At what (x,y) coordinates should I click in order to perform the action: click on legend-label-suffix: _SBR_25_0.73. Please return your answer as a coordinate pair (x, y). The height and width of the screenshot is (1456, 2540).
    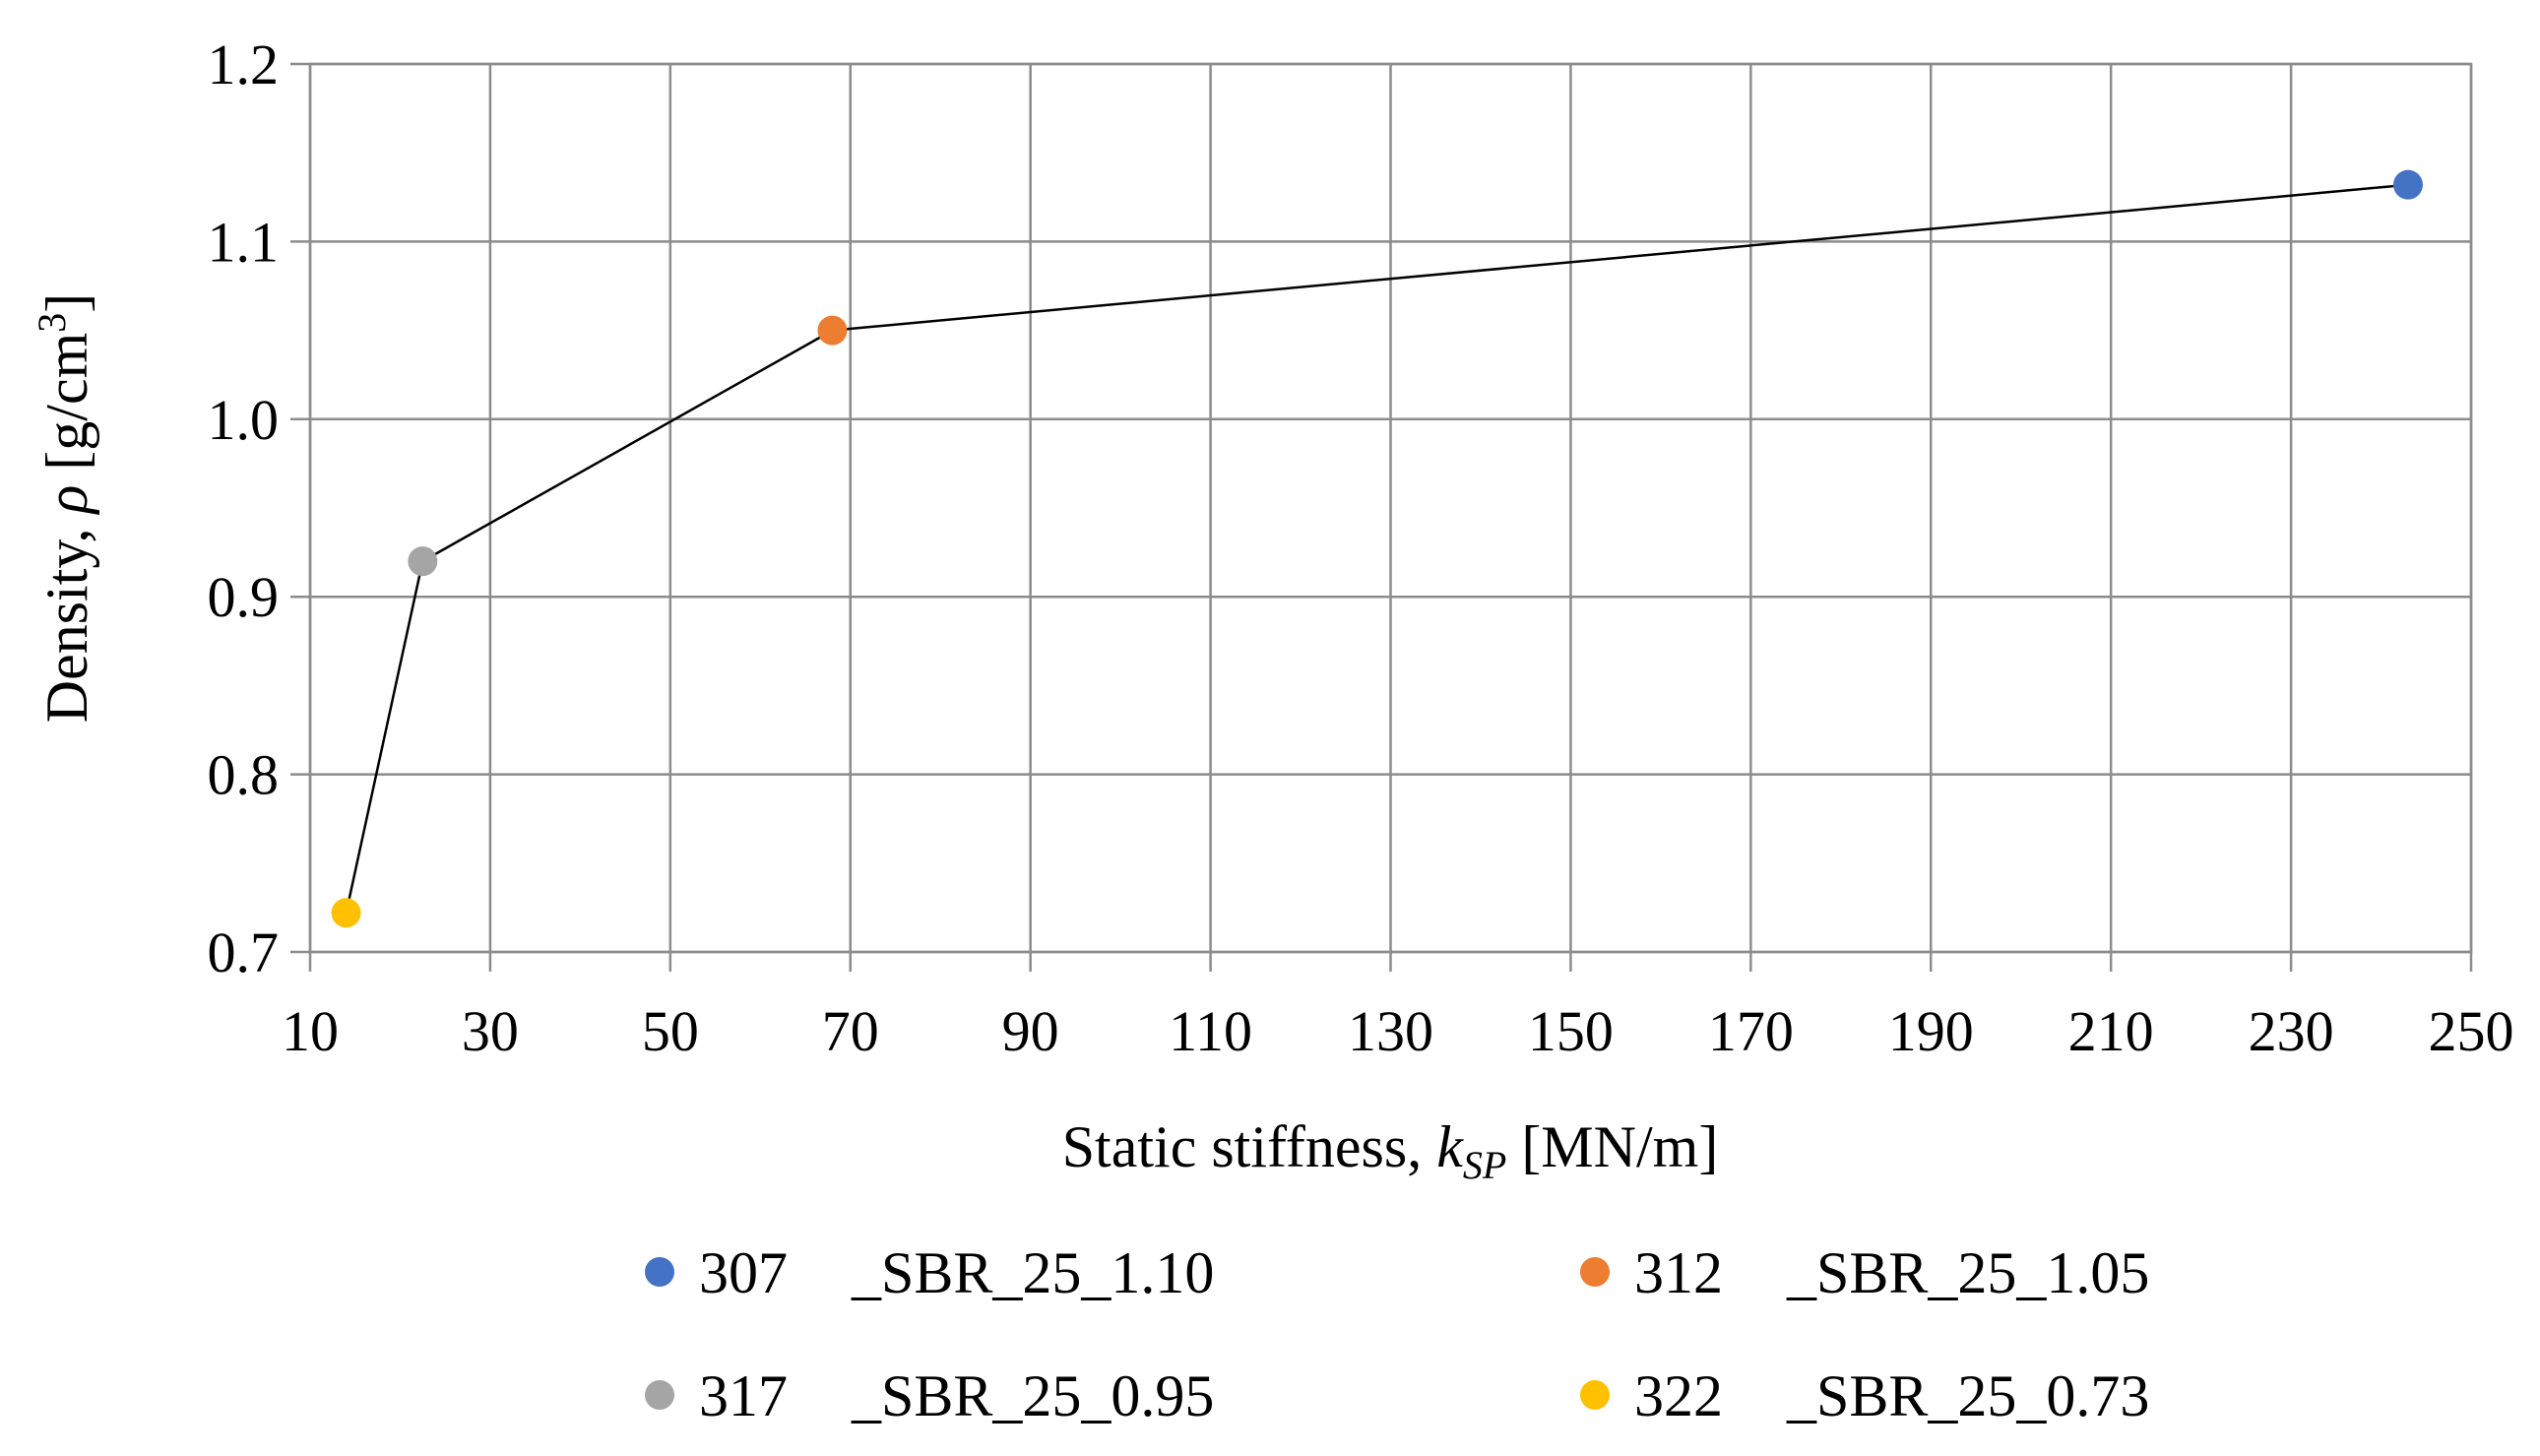
    Looking at the image, I should click on (1967, 1395).